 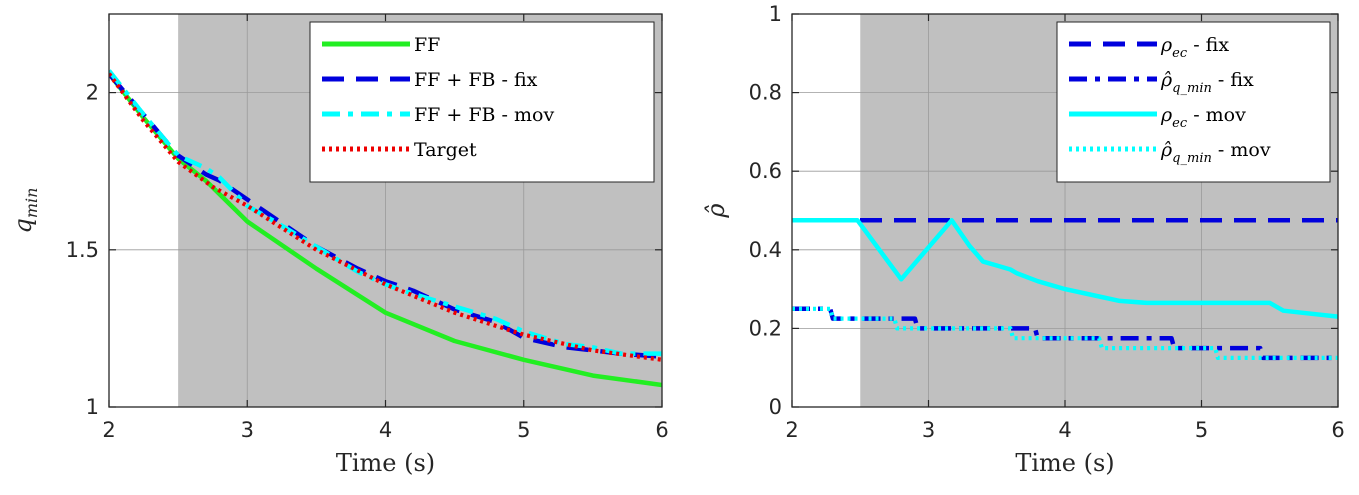 I want to click on y-tick-label: 0, so click(x=775, y=407).